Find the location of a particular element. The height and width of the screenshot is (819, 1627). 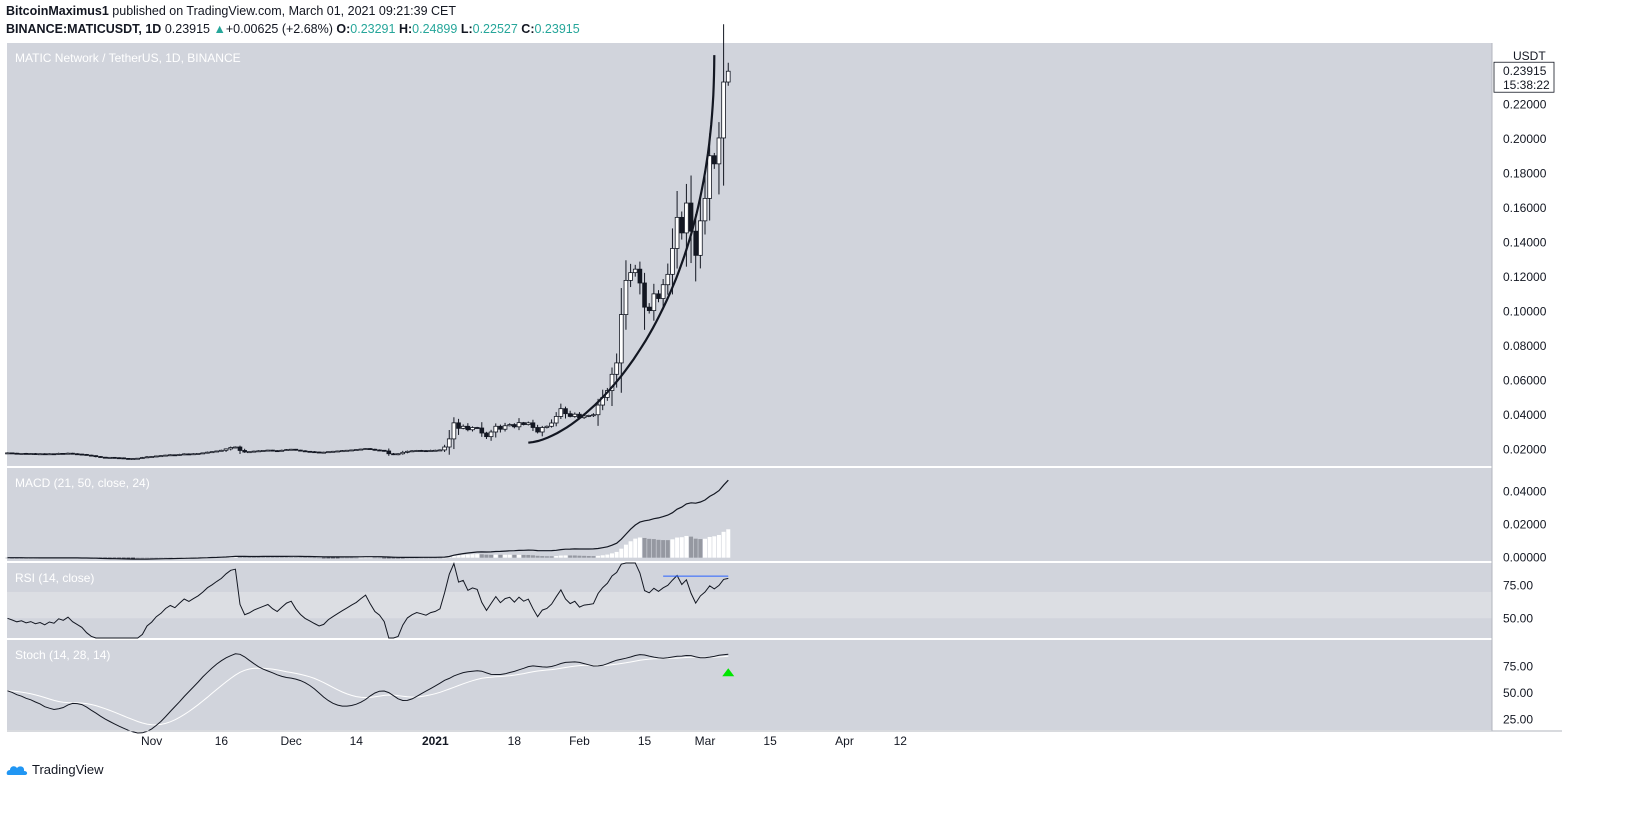

tradingview-logo: TradingView is located at coordinates (55, 769).